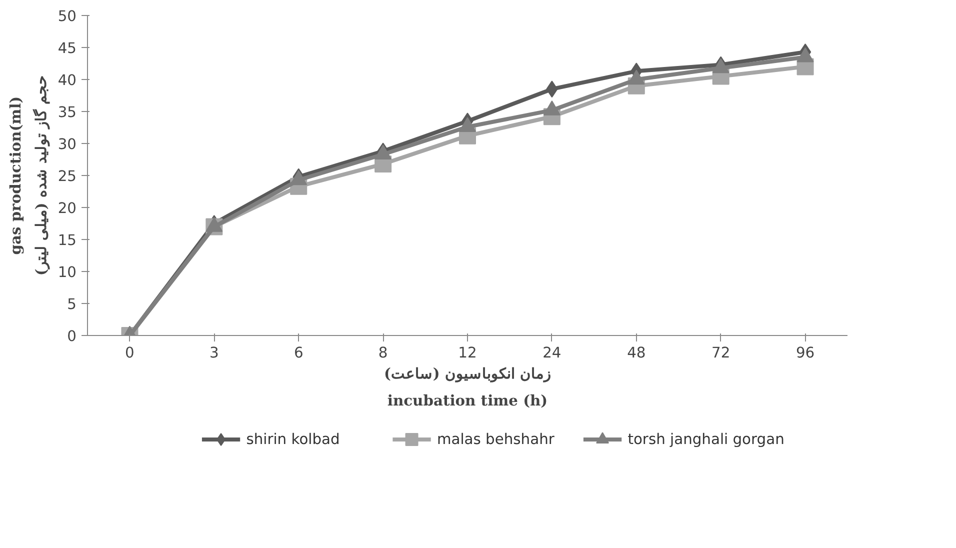 The image size is (956, 548). I want to click on x-tick-label: 0, so click(129, 353).